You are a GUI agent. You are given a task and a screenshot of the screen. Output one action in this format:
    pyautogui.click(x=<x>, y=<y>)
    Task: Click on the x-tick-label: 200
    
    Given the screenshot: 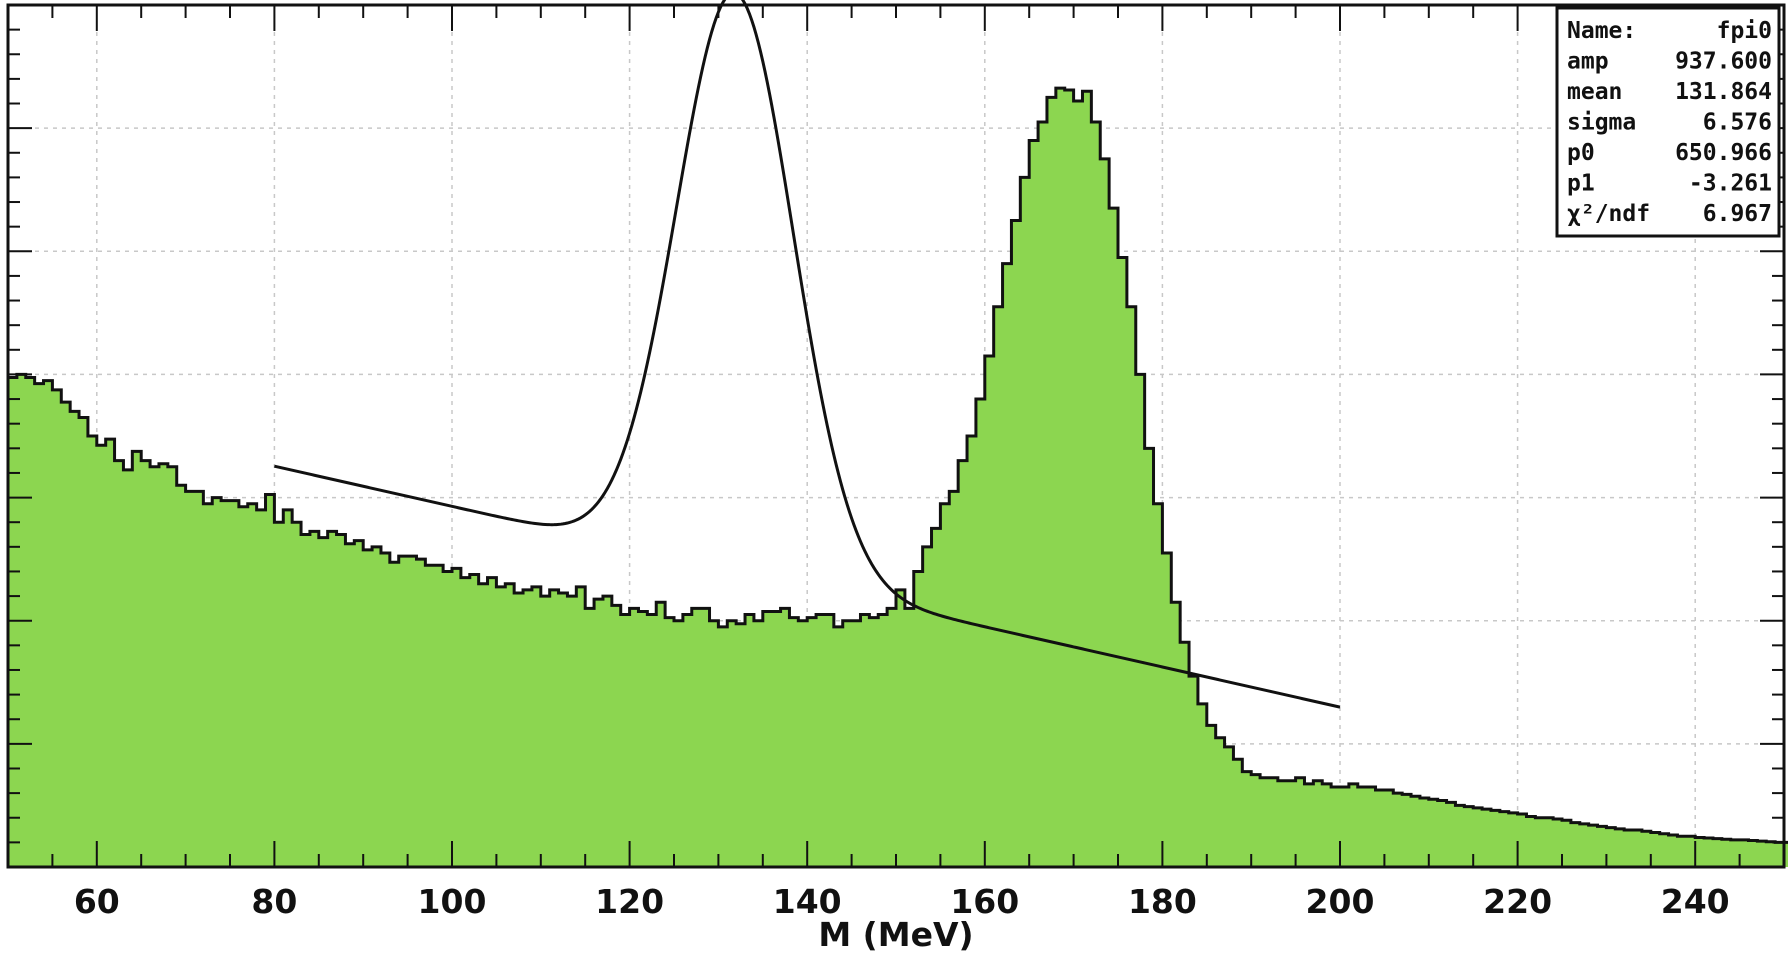 What is the action you would take?
    pyautogui.click(x=1340, y=901)
    